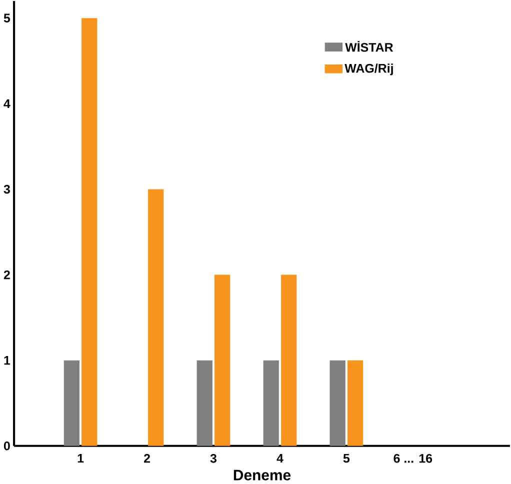  What do you see at coordinates (7, 18) in the screenshot?
I see `y-tick-label: 5` at bounding box center [7, 18].